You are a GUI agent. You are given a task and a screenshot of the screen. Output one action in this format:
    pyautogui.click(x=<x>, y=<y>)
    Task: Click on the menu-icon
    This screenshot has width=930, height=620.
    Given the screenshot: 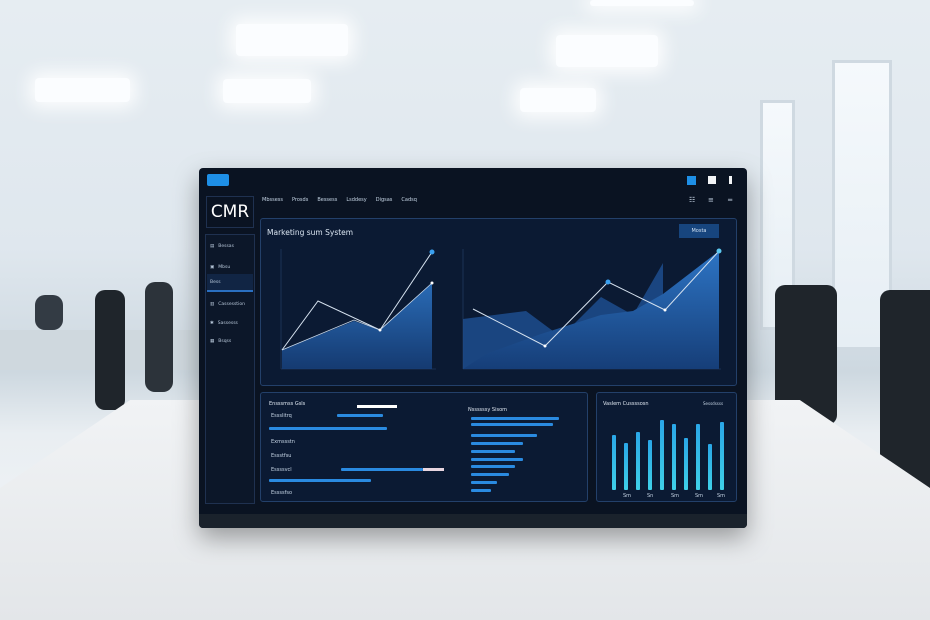 What is the action you would take?
    pyautogui.click(x=730, y=180)
    